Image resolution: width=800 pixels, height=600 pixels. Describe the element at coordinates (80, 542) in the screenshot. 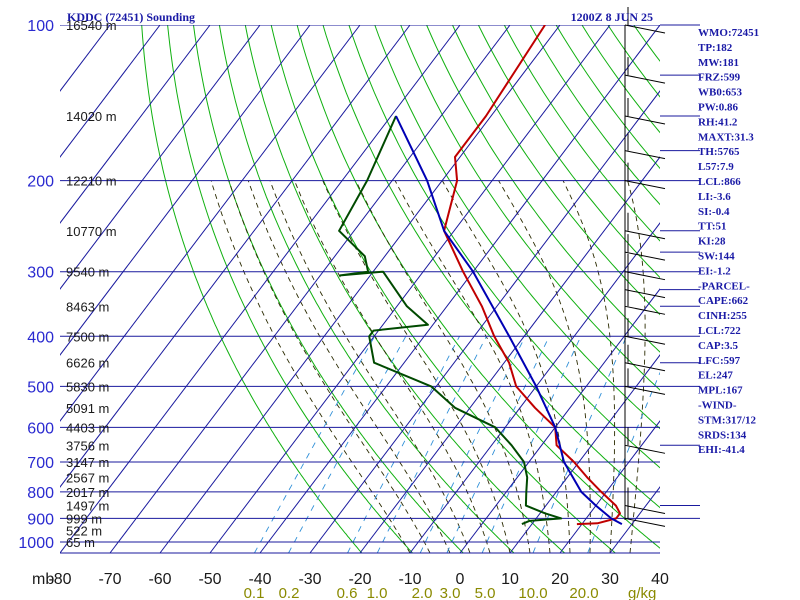

I see `height-label: 65 m` at that location.